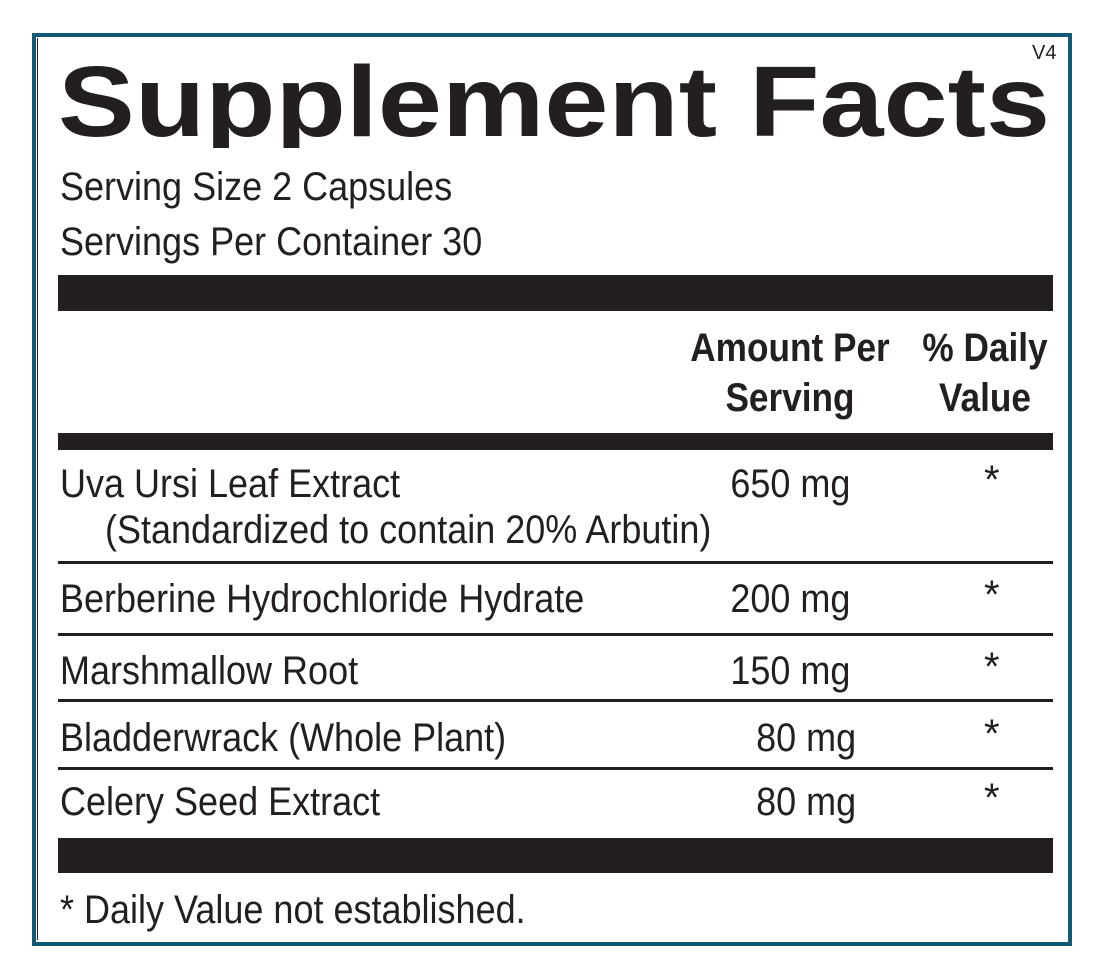 The width and height of the screenshot is (1104, 980). What do you see at coordinates (271, 242) in the screenshot?
I see `servings-per-container: Servings Per Container 30` at bounding box center [271, 242].